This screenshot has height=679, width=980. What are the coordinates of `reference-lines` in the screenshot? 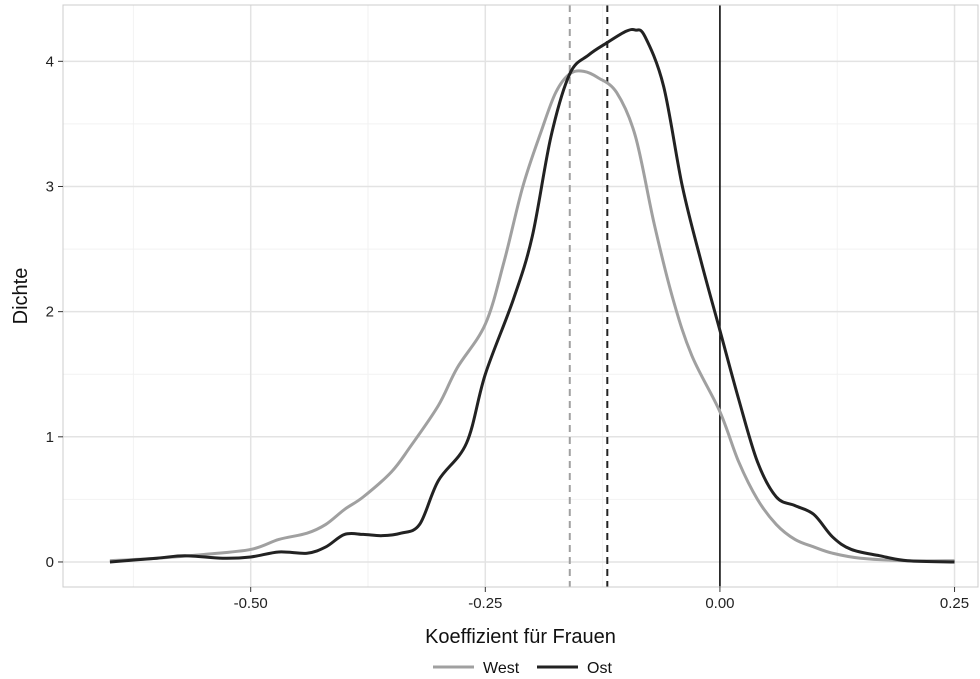 It's located at (644, 296).